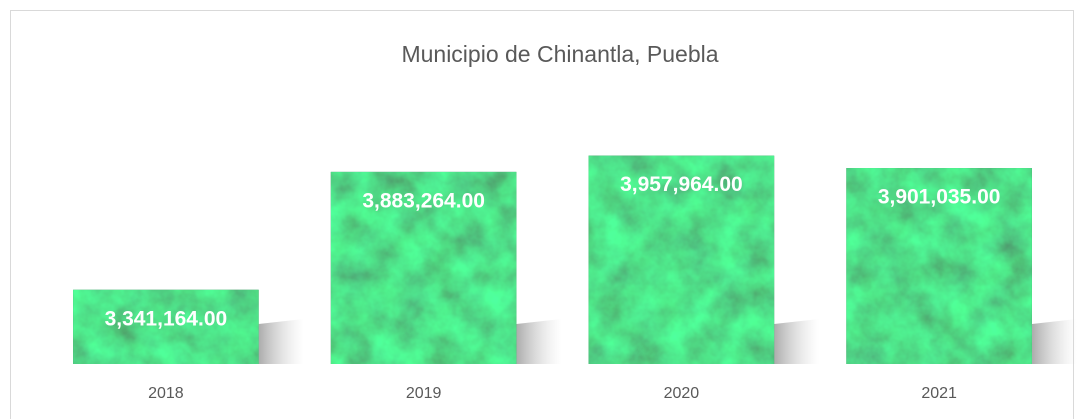 The width and height of the screenshot is (1084, 419). Describe the element at coordinates (939, 197) in the screenshot. I see `data-label: 3,901,035.00` at that location.